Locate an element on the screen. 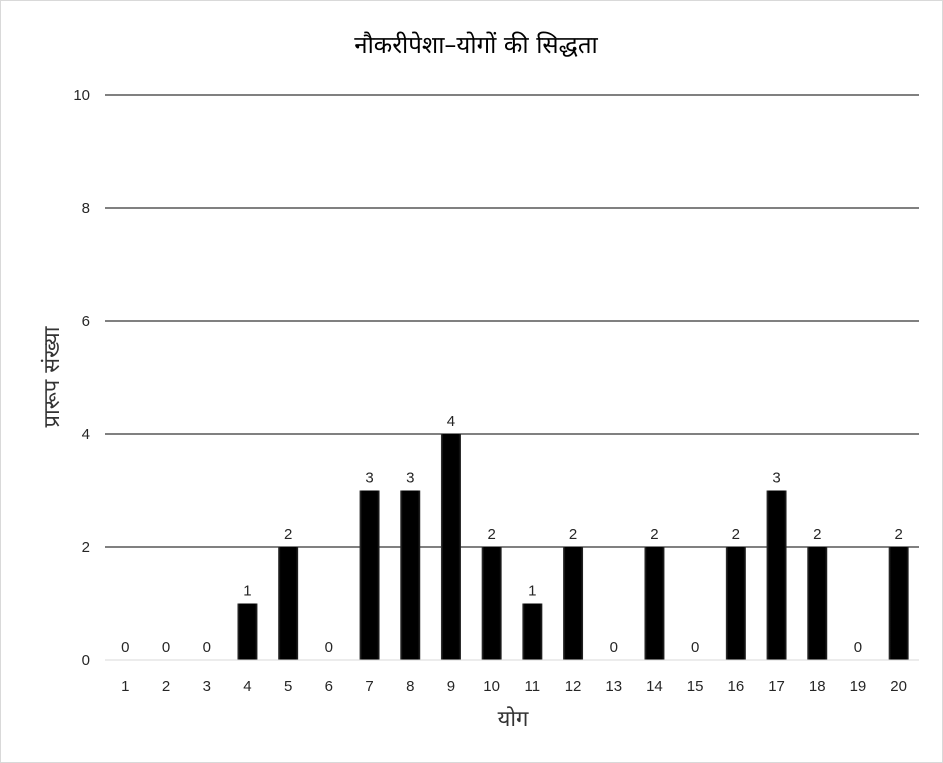  x-tick-label-3: 3 is located at coordinates (207, 686).